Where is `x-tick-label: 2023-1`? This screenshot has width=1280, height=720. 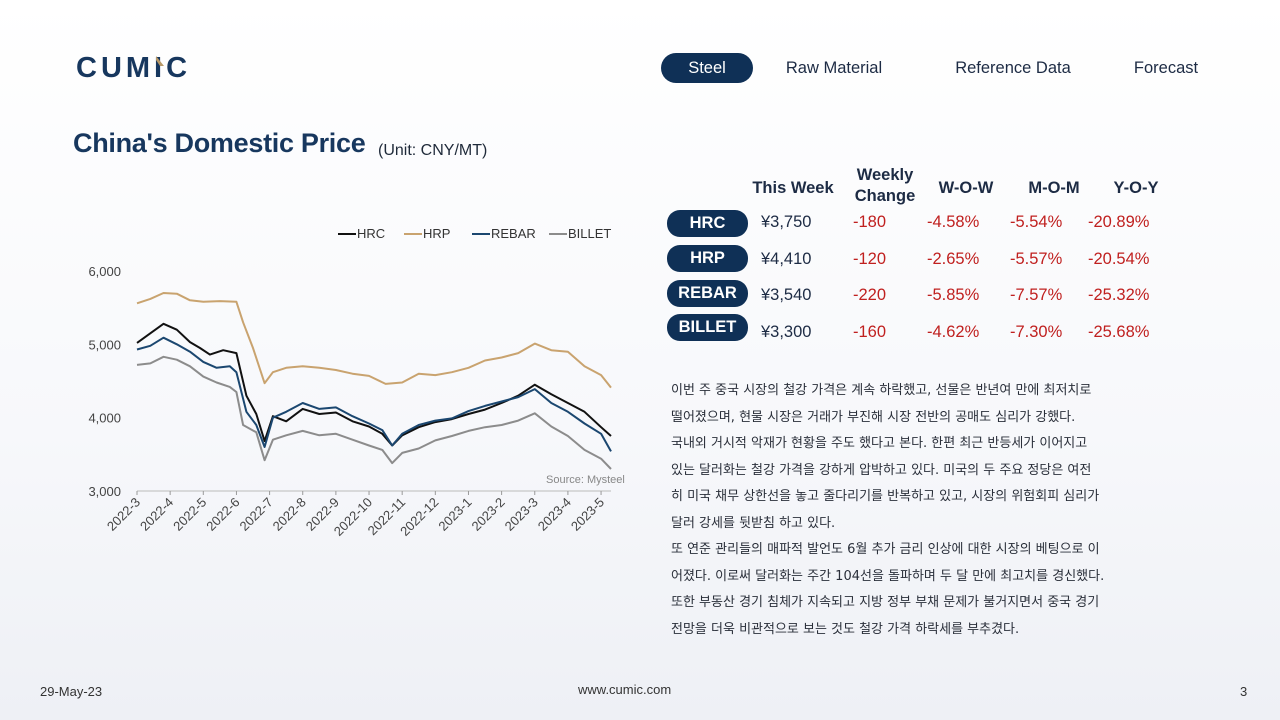
x-tick-label: 2023-1 is located at coordinates (454, 514).